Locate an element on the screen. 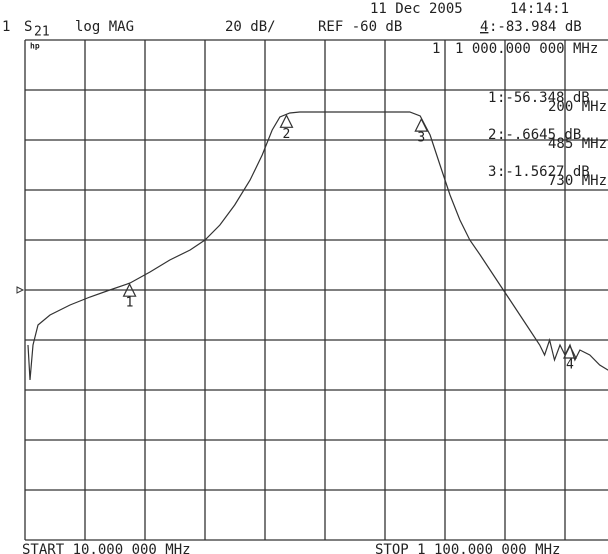  readout-freq: 200 MHz is located at coordinates (577, 107).